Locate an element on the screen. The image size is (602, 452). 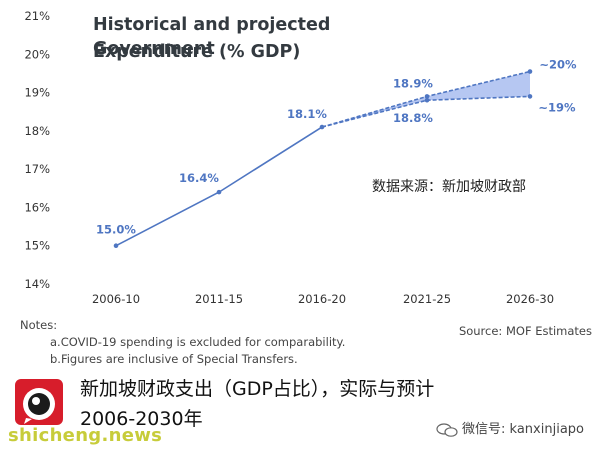
x-axis: 2006-10 2011-15 2016-20 2021-25 2026-30 is located at coordinates (323, 299).